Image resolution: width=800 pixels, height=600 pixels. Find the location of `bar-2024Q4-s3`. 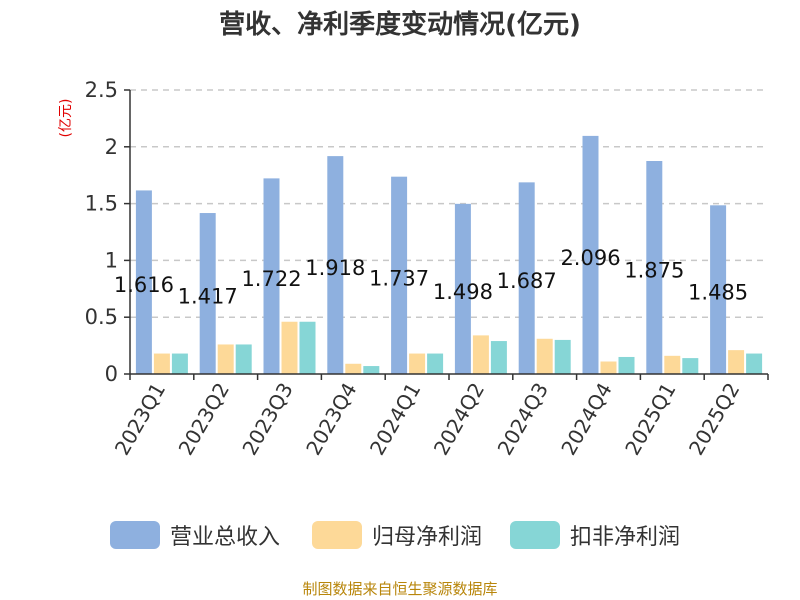

bar-2024Q4-s3 is located at coordinates (626, 365).